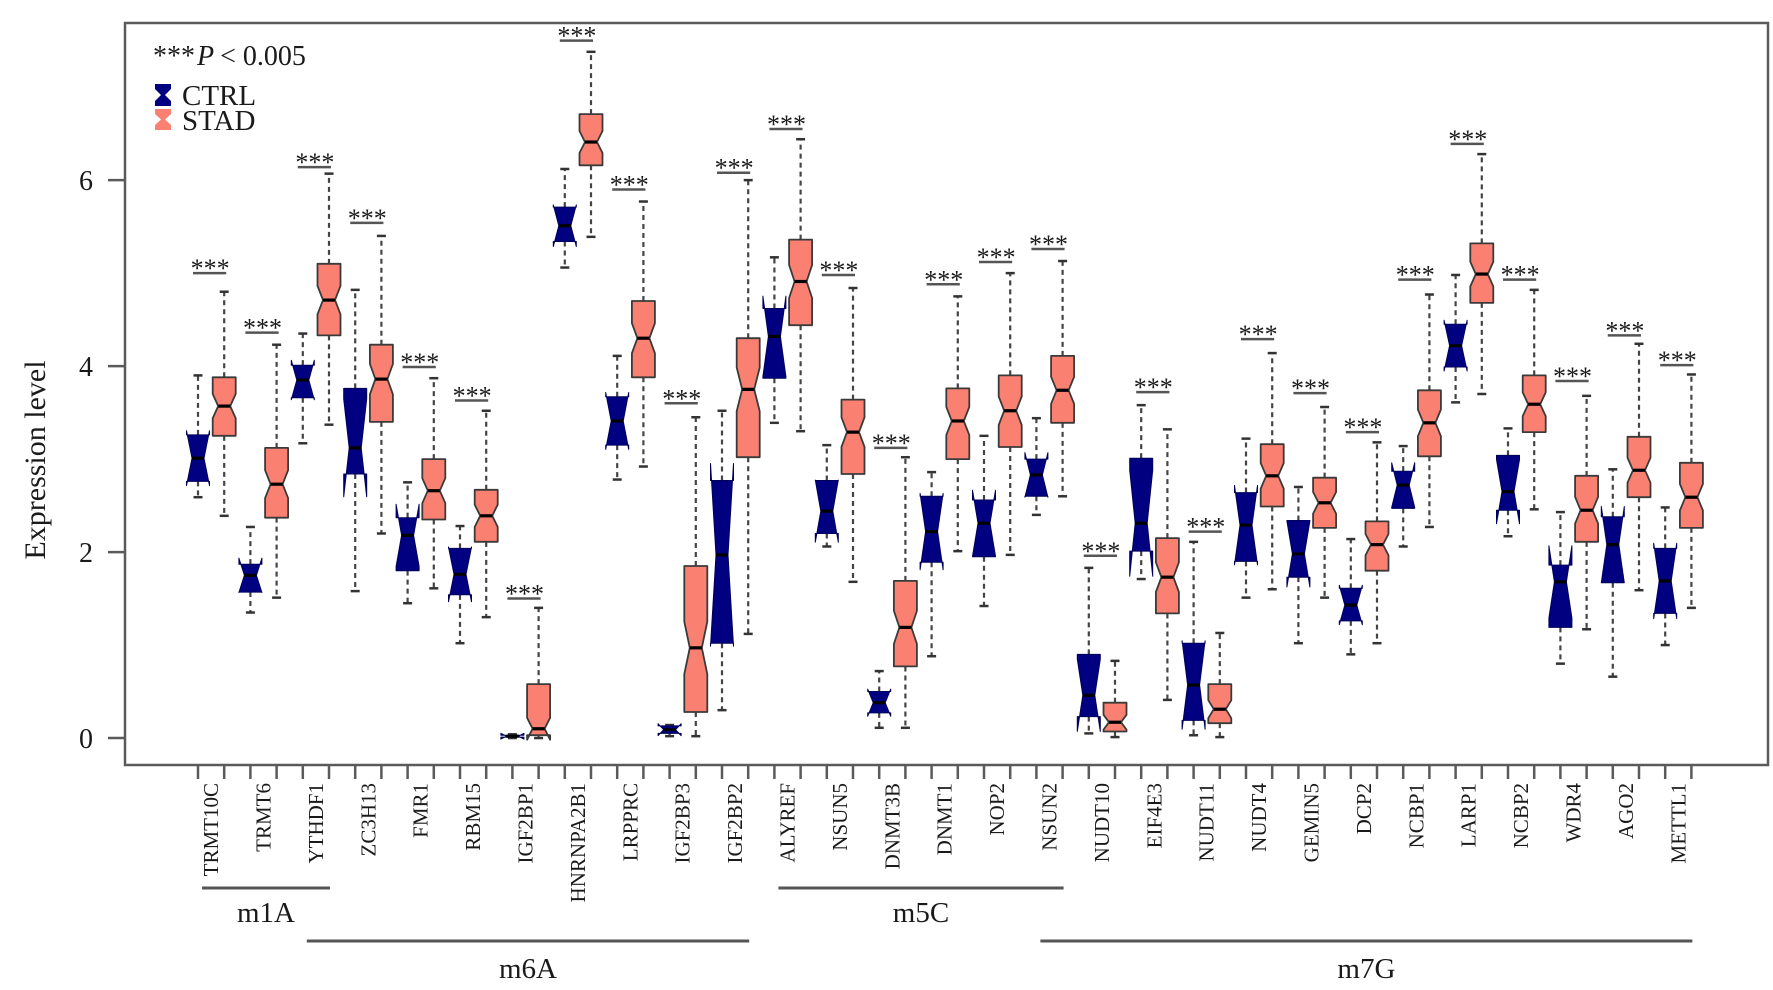 The height and width of the screenshot is (990, 1773). I want to click on box-stad-IGF2BP2, so click(748, 398).